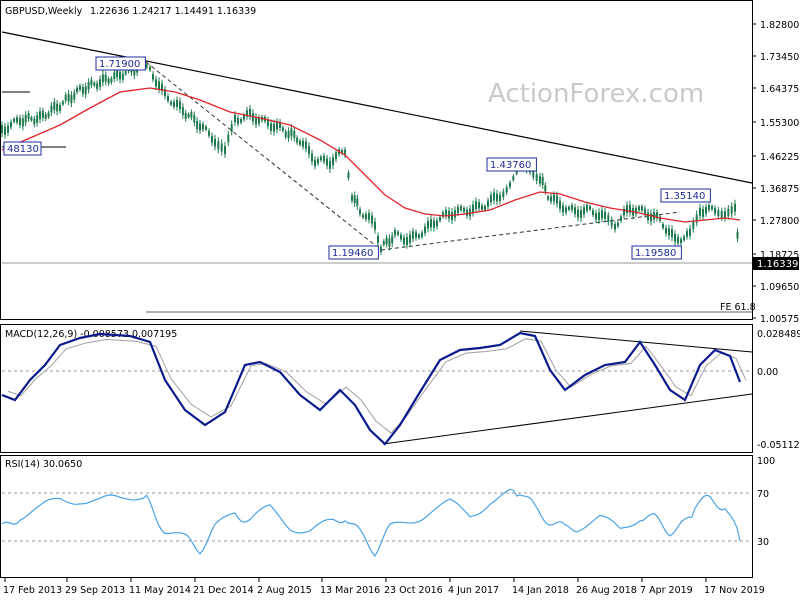 The width and height of the screenshot is (800, 600). What do you see at coordinates (377, 386) in the screenshot?
I see `macd-signal-line` at bounding box center [377, 386].